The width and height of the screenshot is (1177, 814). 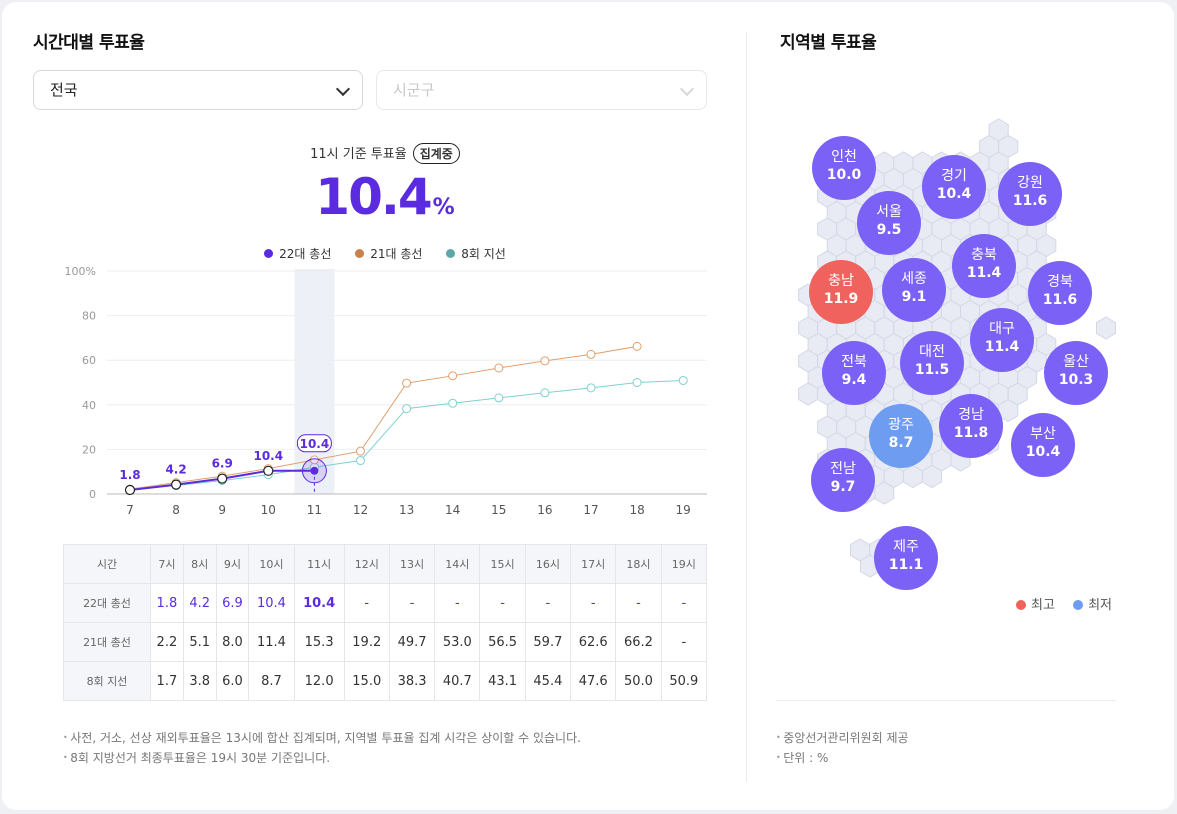 I want to click on region-광주: 광주 8.7, so click(x=901, y=436).